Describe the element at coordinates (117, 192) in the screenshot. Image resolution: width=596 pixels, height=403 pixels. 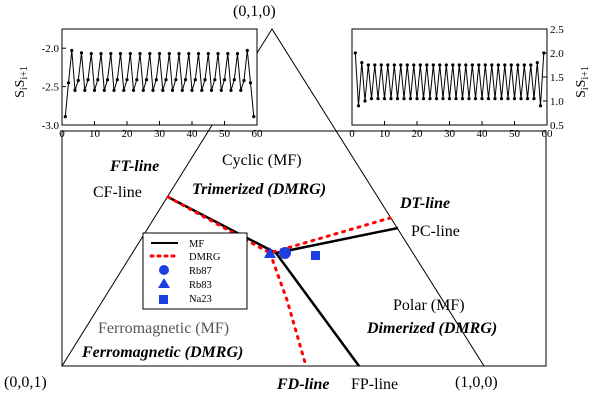
I see `cf-line-label: CF-line` at that location.